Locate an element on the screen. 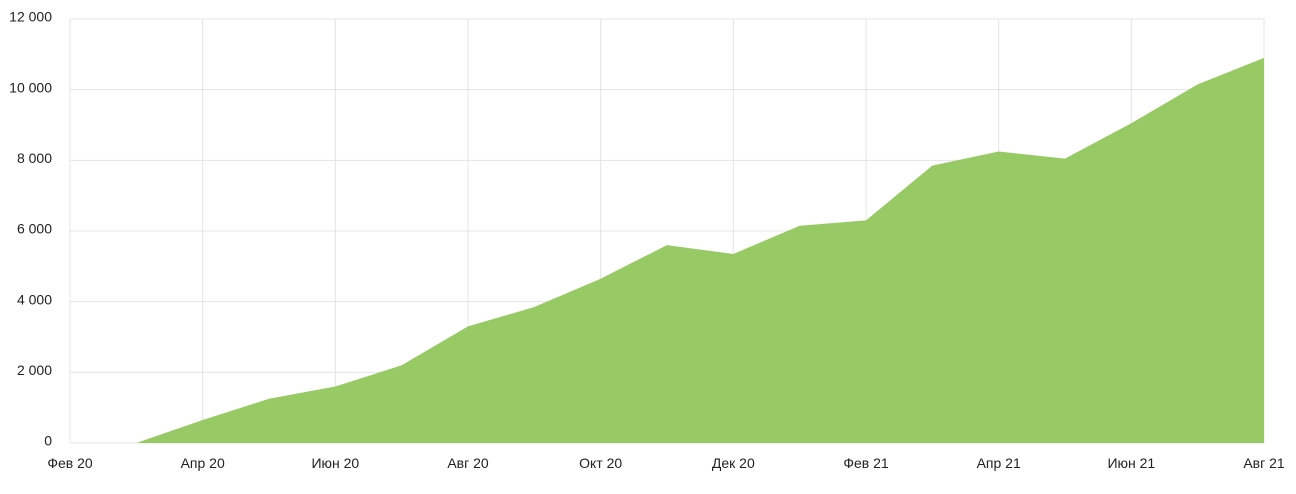  y-tick-label: 8 000 is located at coordinates (34, 158).